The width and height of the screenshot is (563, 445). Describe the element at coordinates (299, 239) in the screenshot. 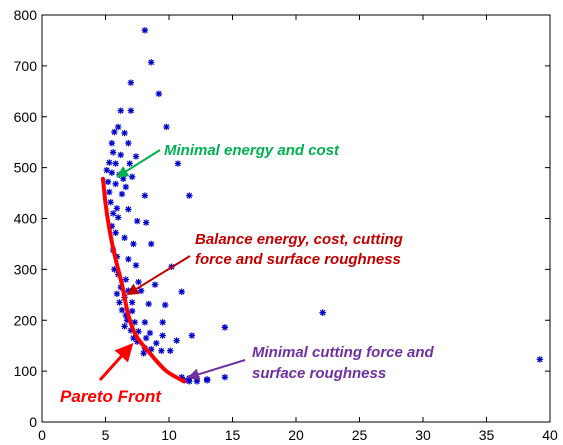

I see `annotation-balance-line-1: Balance energy, cost, cutting` at that location.